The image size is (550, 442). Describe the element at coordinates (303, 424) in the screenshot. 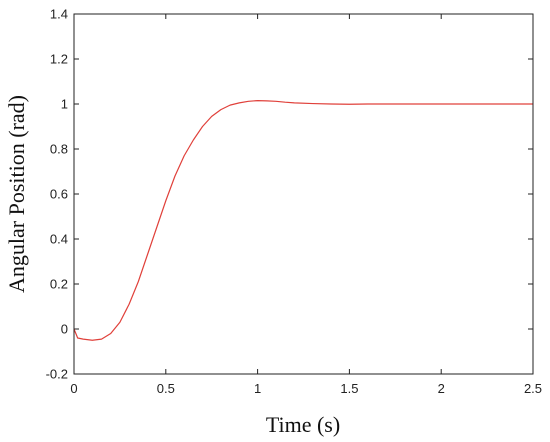

I see `x-axis-label: Time (s)` at that location.